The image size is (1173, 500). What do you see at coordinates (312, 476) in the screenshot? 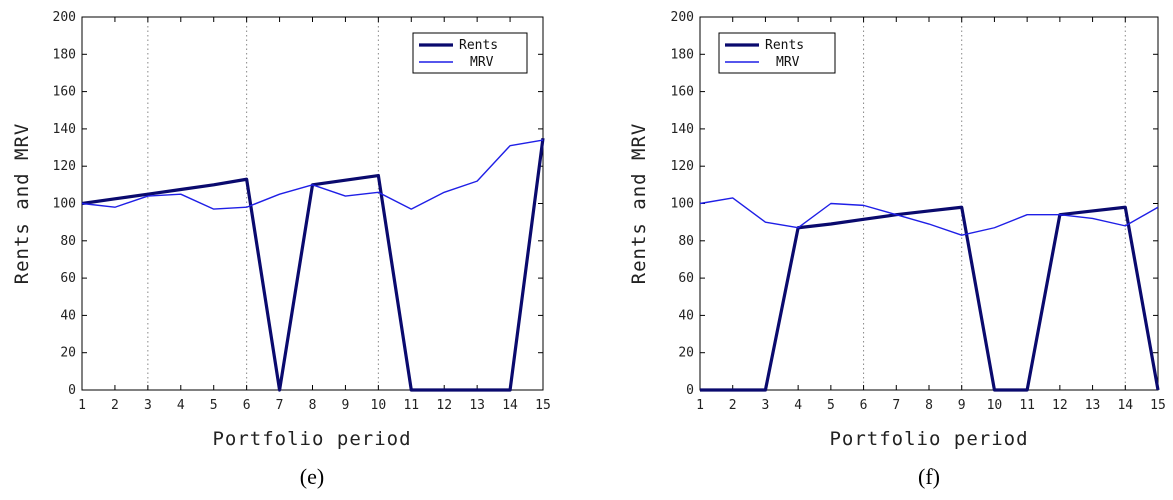
I see `panel-caption: (e)` at bounding box center [312, 476].